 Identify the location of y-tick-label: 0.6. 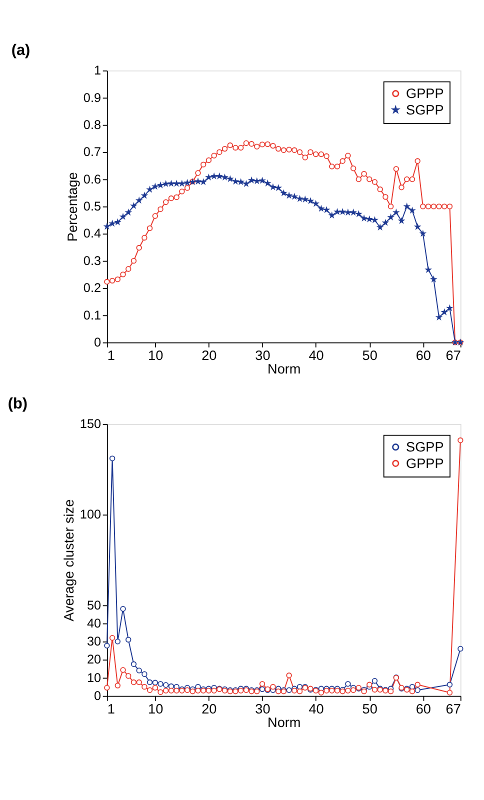
(92, 179).